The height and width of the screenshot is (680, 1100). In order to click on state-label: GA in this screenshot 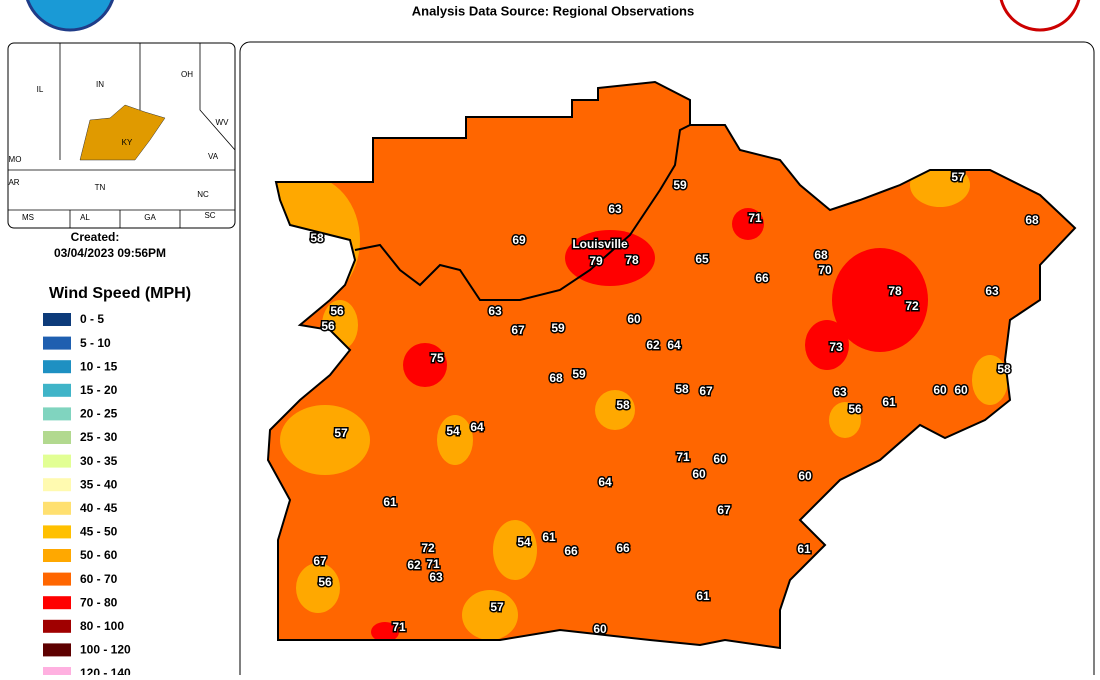, I will do `click(150, 217)`.